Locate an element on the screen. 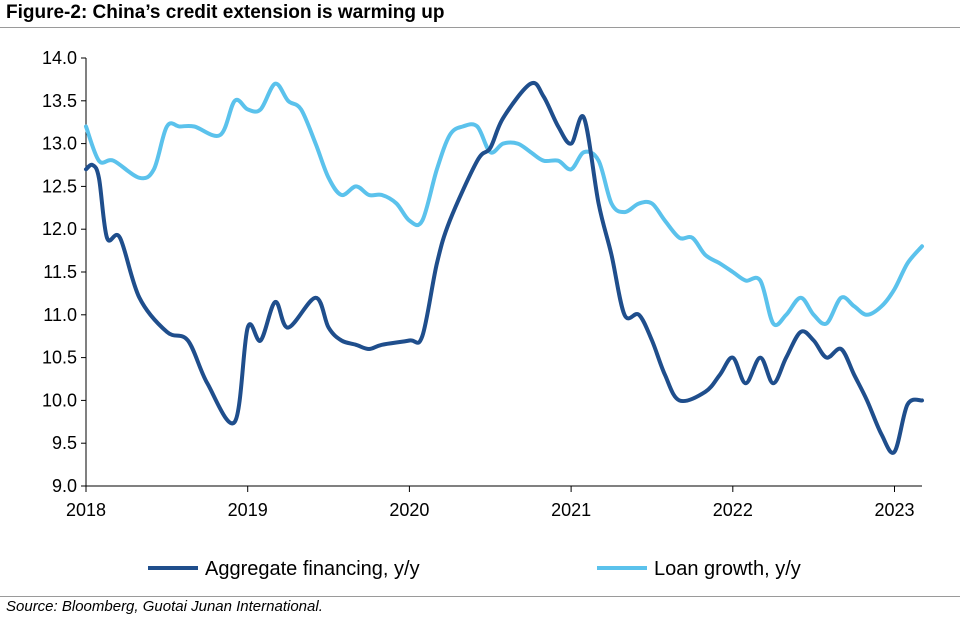 This screenshot has width=960, height=617. legend-label-loan-growth-y-y: Loan growth, y/y is located at coordinates (727, 569).